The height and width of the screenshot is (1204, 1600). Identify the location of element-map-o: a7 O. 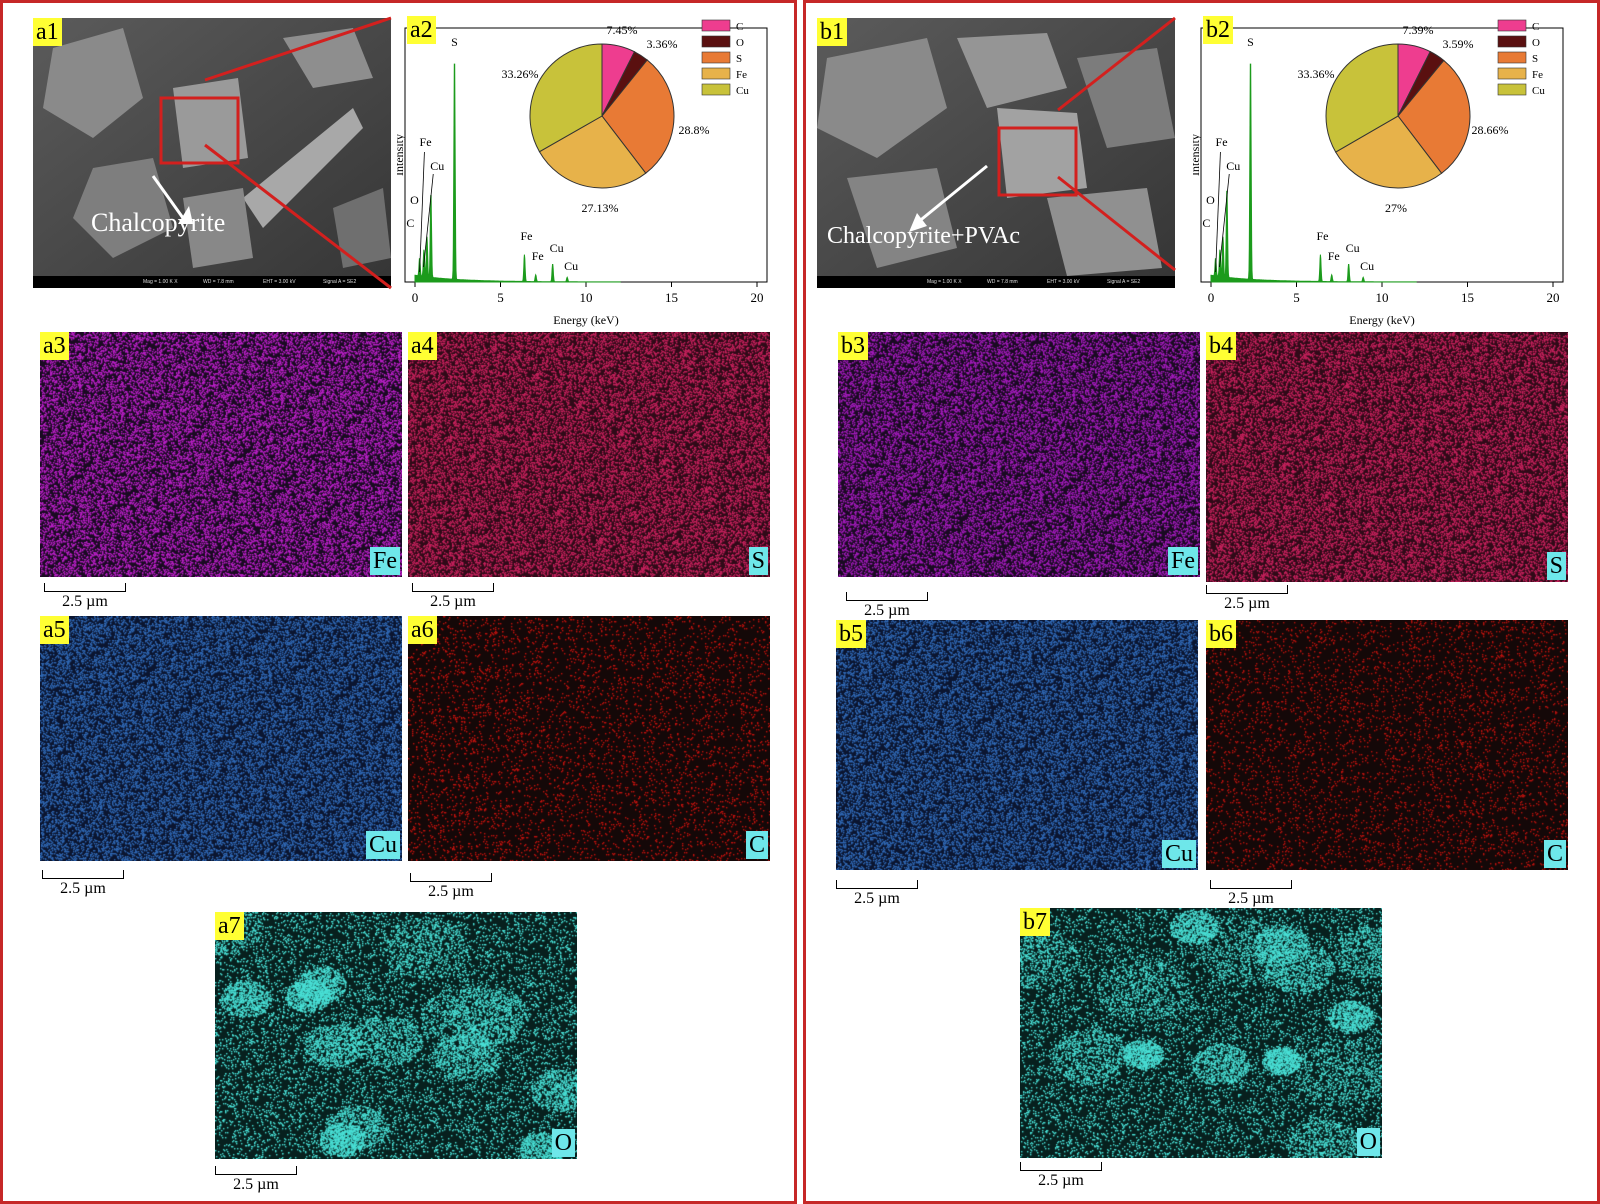
(396, 1035).